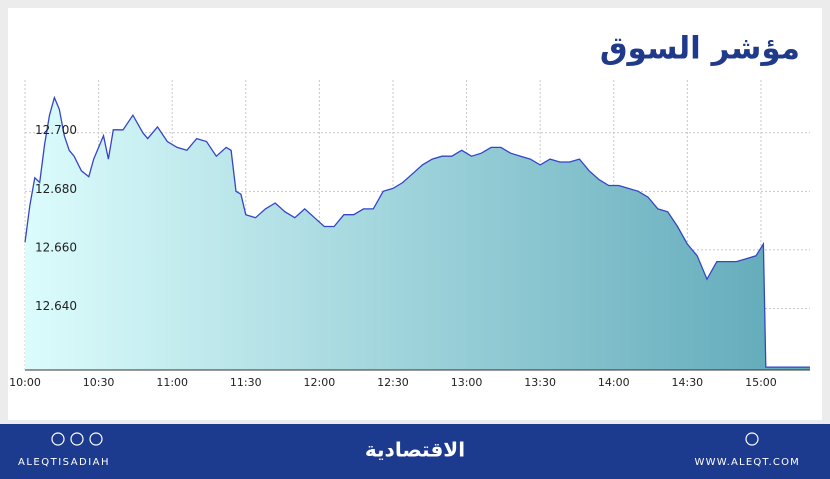 The height and width of the screenshot is (479, 830). What do you see at coordinates (467, 382) in the screenshot?
I see `x-tick-label: 13:00` at bounding box center [467, 382].